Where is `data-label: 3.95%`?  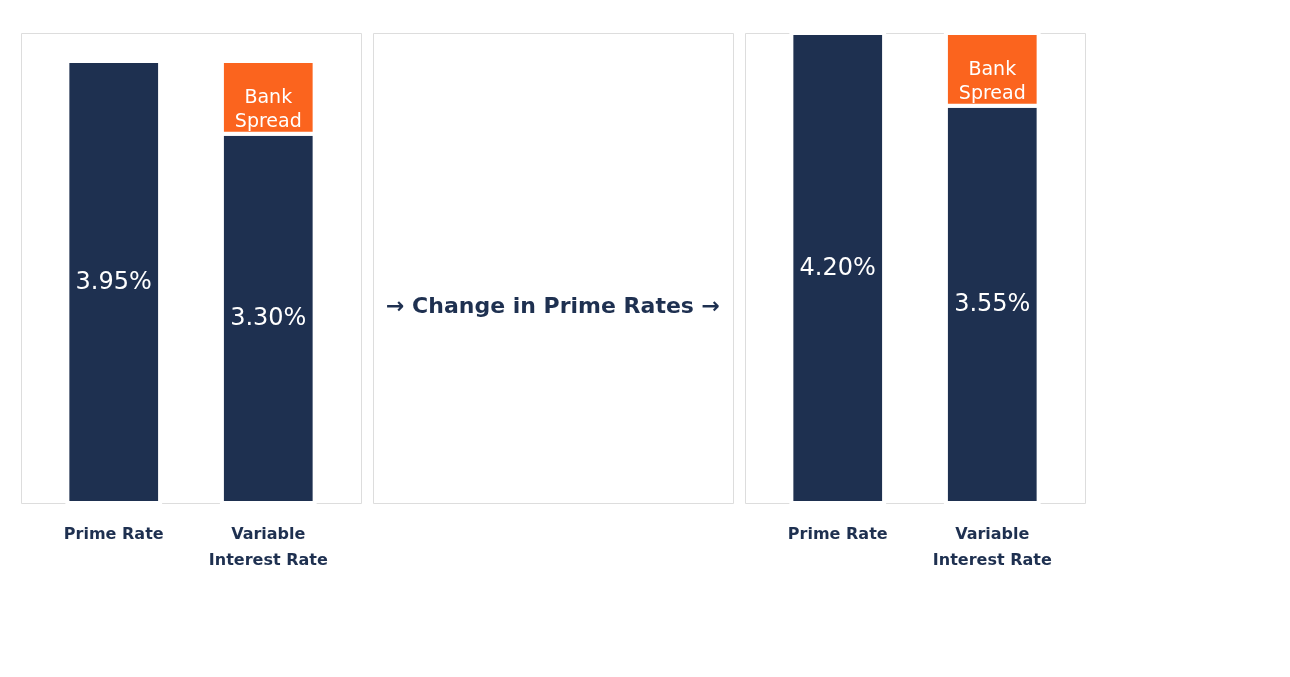 data-label: 3.95% is located at coordinates (113, 280).